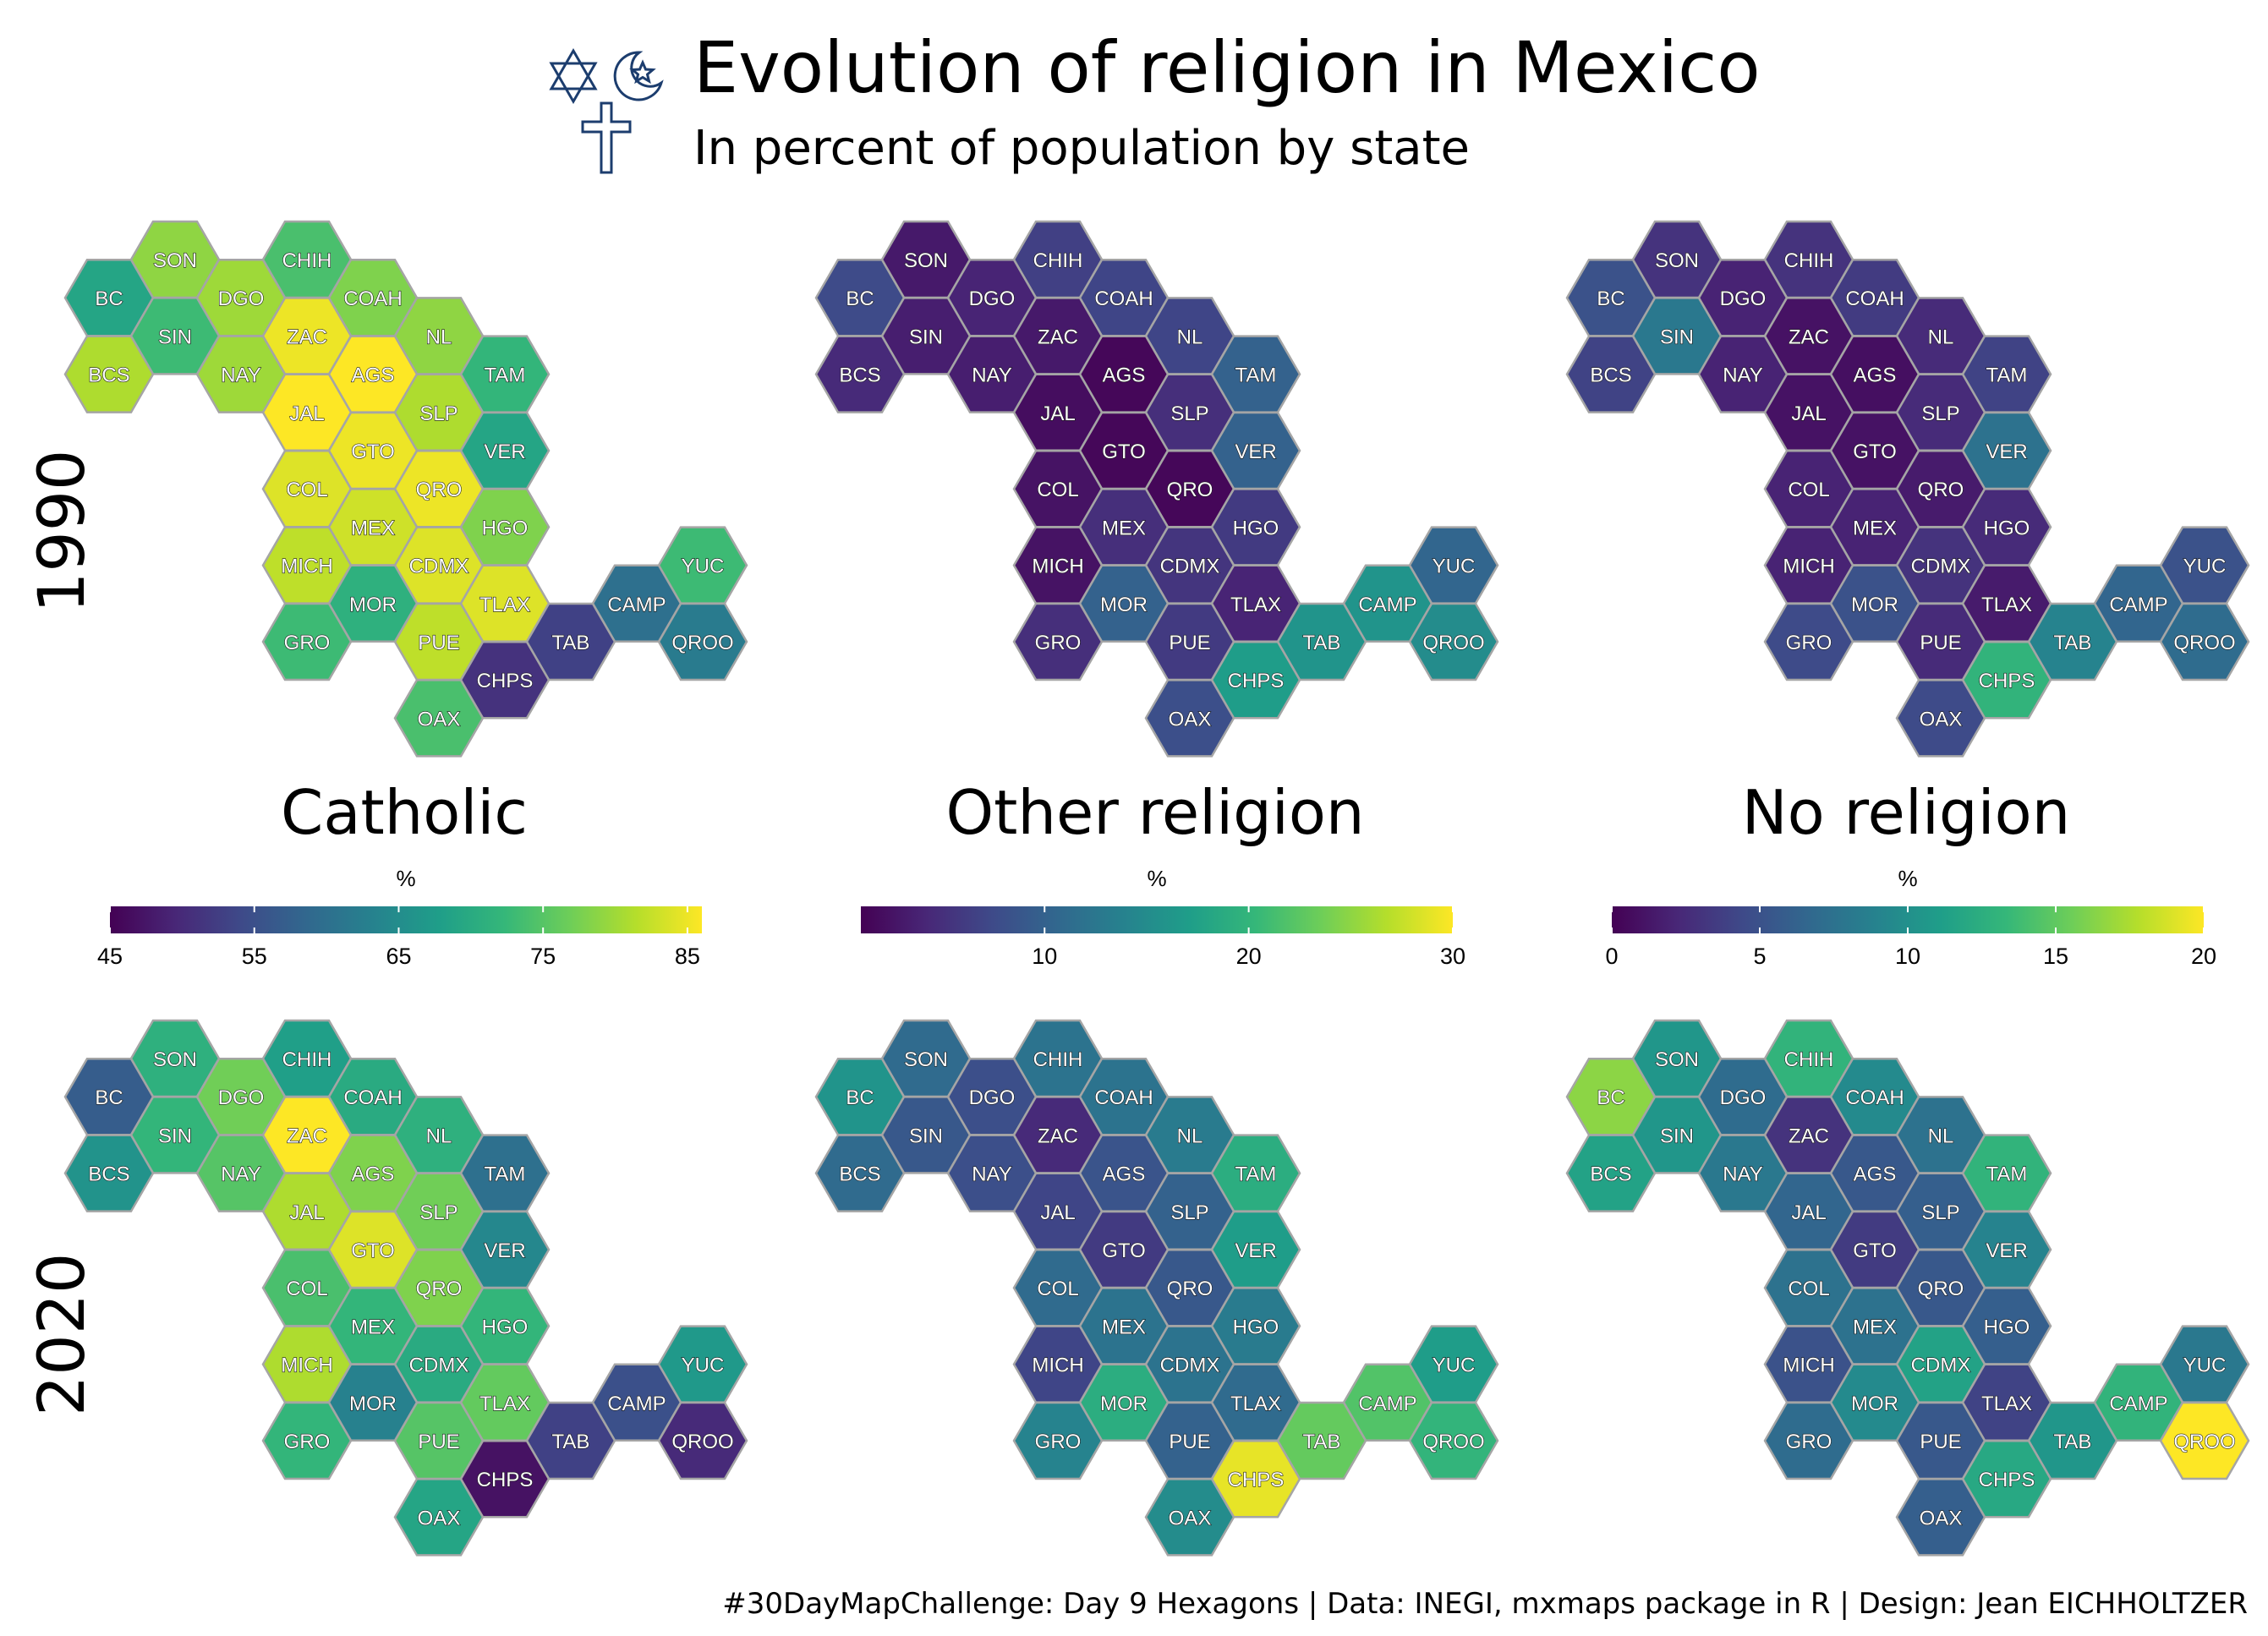  I want to click on hex-label-slp: SLP, so click(438, 414).